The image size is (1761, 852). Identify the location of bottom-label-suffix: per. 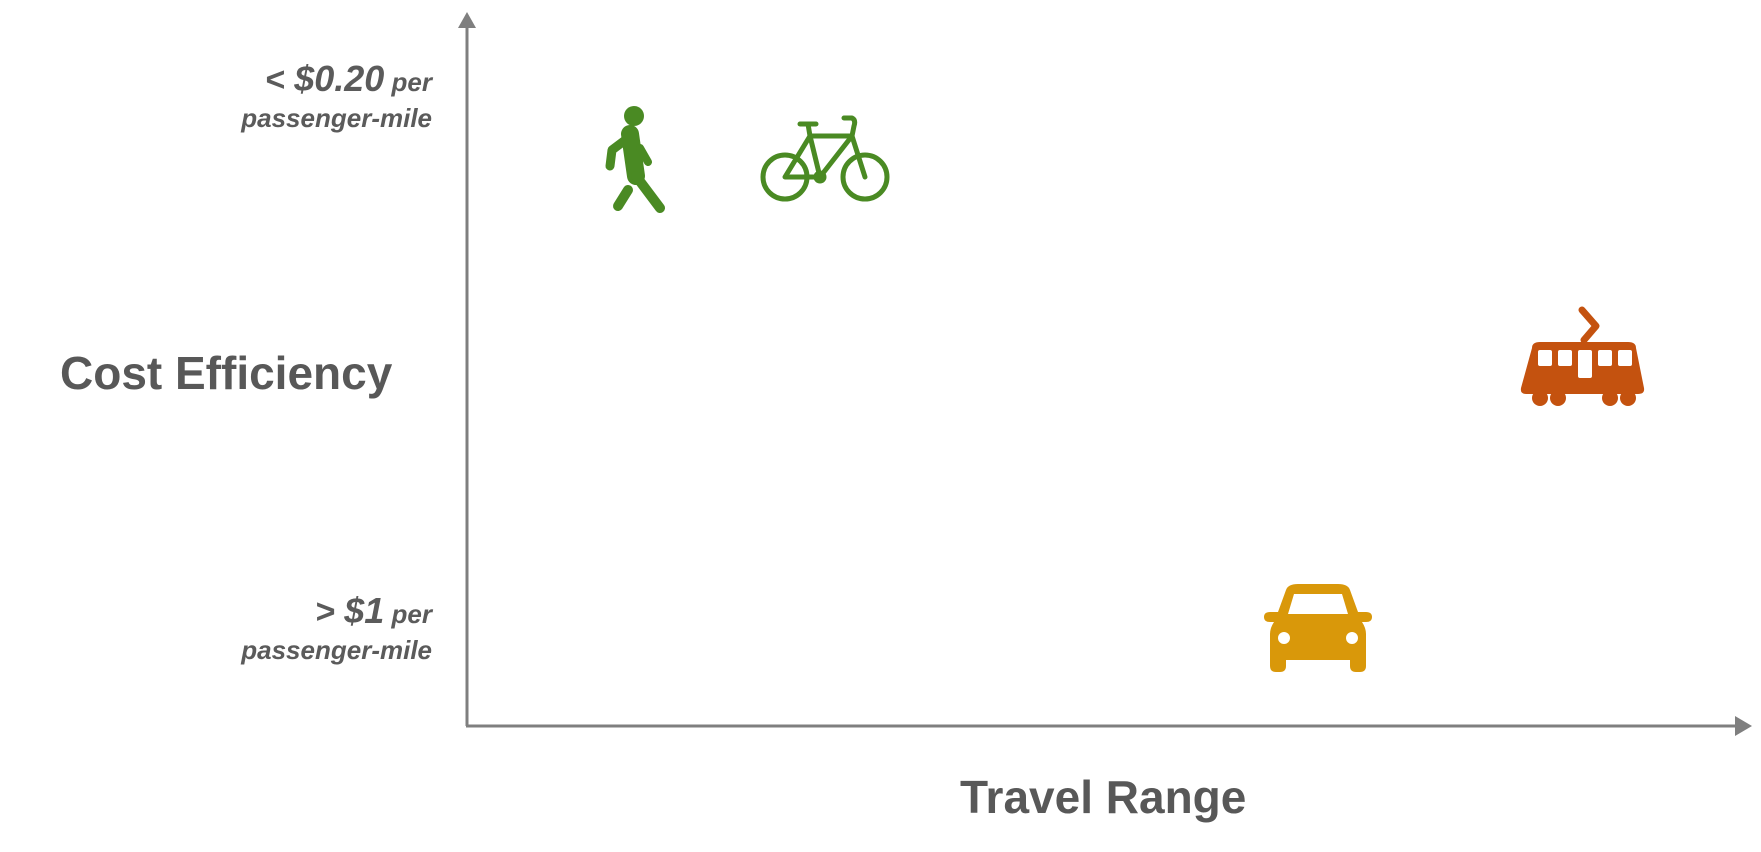
(408, 614).